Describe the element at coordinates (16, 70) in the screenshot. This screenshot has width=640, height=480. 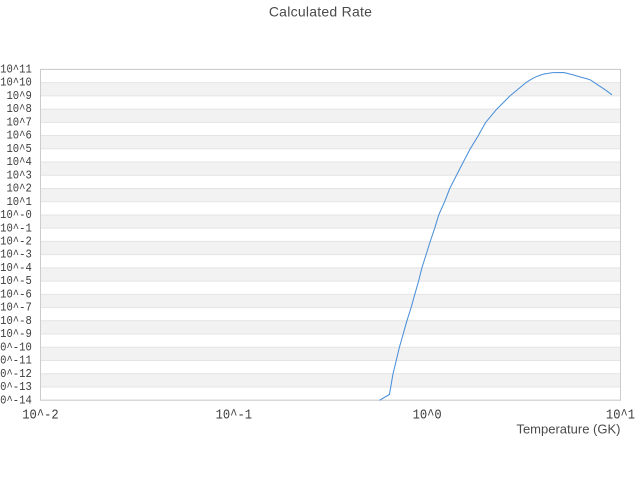
I see `svg-text: 10^11` at that location.